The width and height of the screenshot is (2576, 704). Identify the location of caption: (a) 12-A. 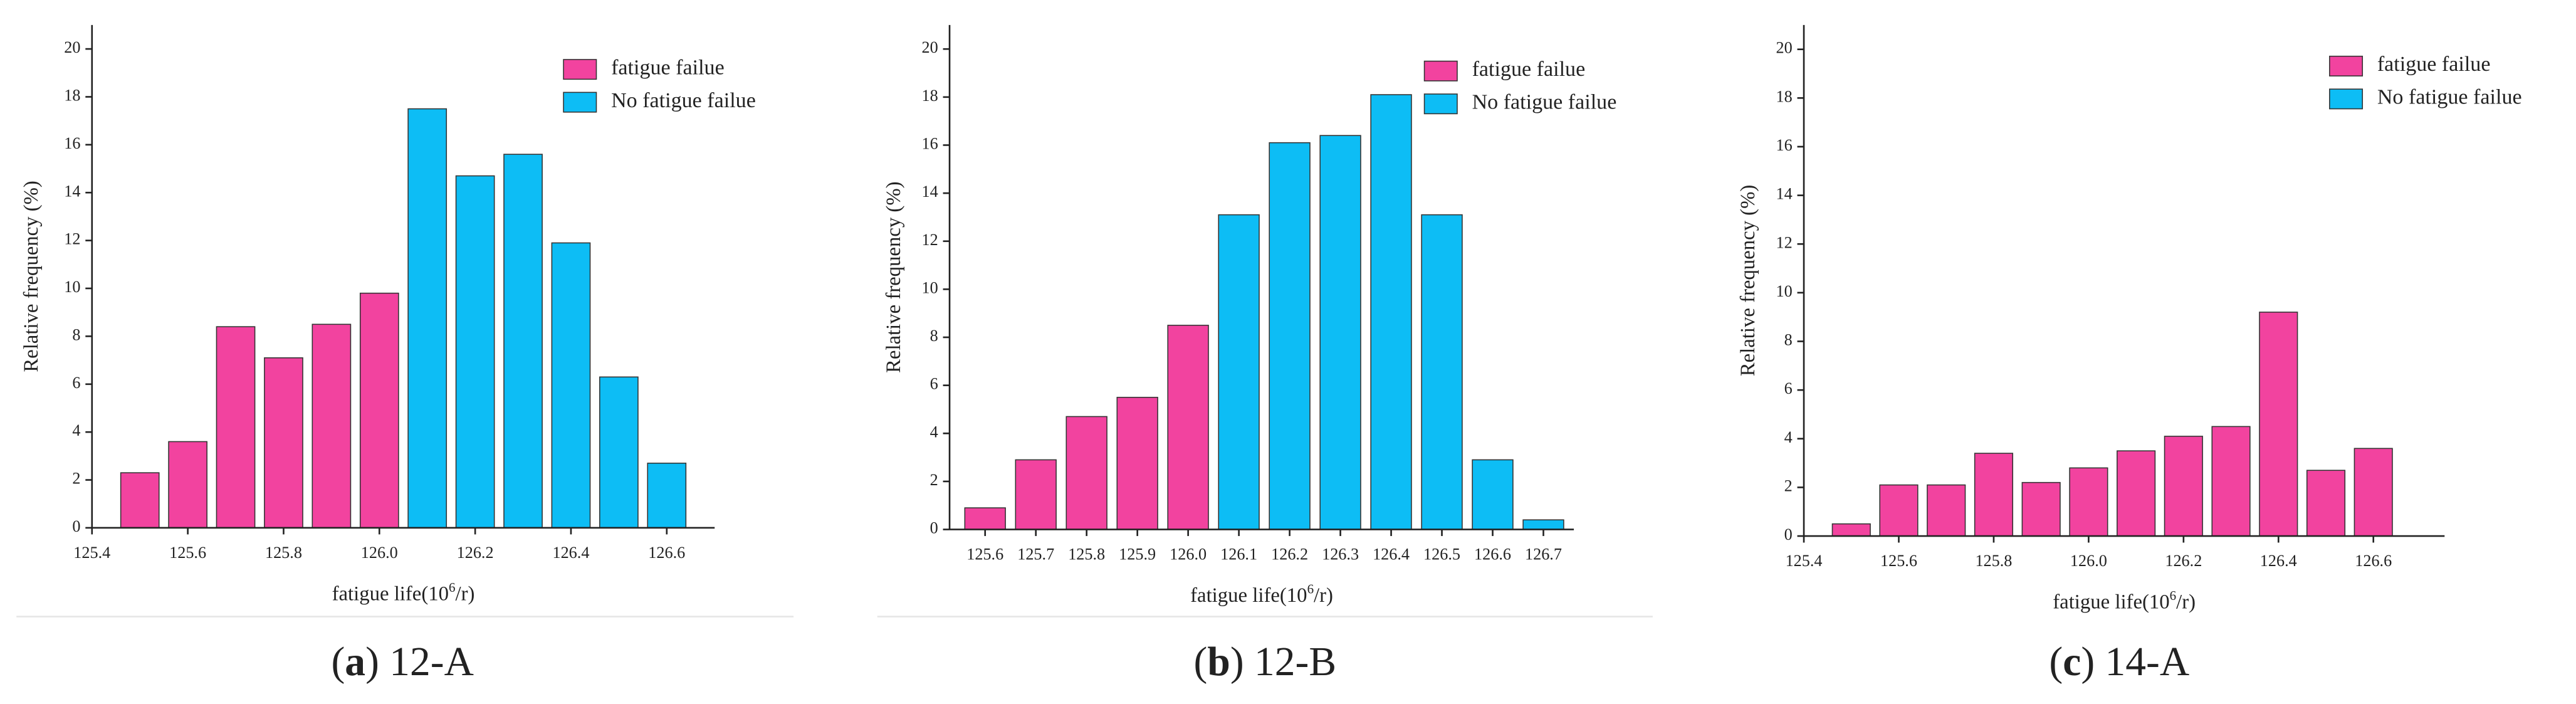
(402, 662).